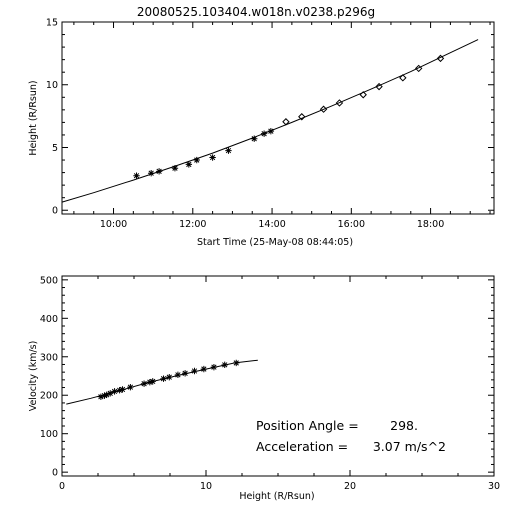 This screenshot has height=512, width=512. What do you see at coordinates (206, 486) in the screenshot?
I see `velocity-height-x-tick-label: 10` at bounding box center [206, 486].